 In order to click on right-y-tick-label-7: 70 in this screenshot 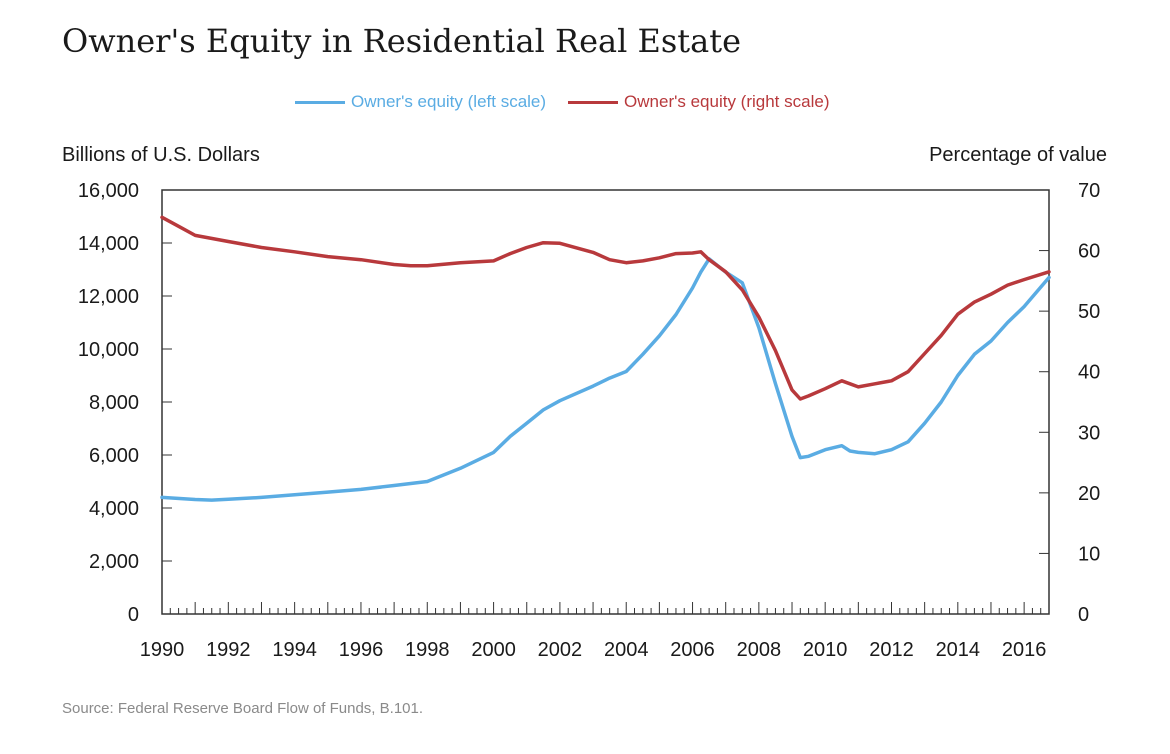, I will do `click(1089, 191)`.